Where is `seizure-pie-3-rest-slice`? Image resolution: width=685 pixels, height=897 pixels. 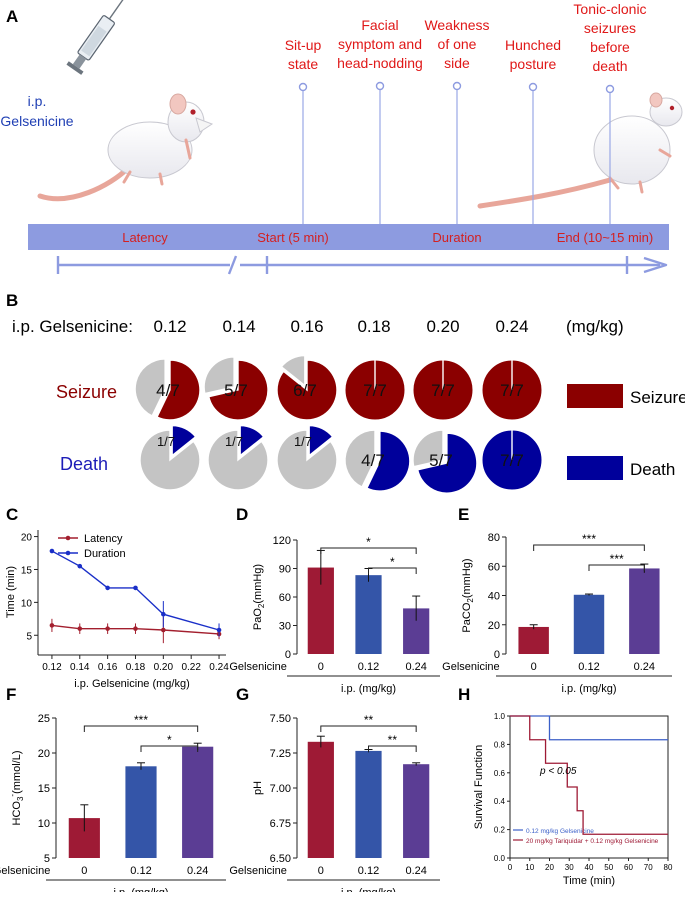
seizure-pie-3-rest-slice is located at coordinates (293, 370).